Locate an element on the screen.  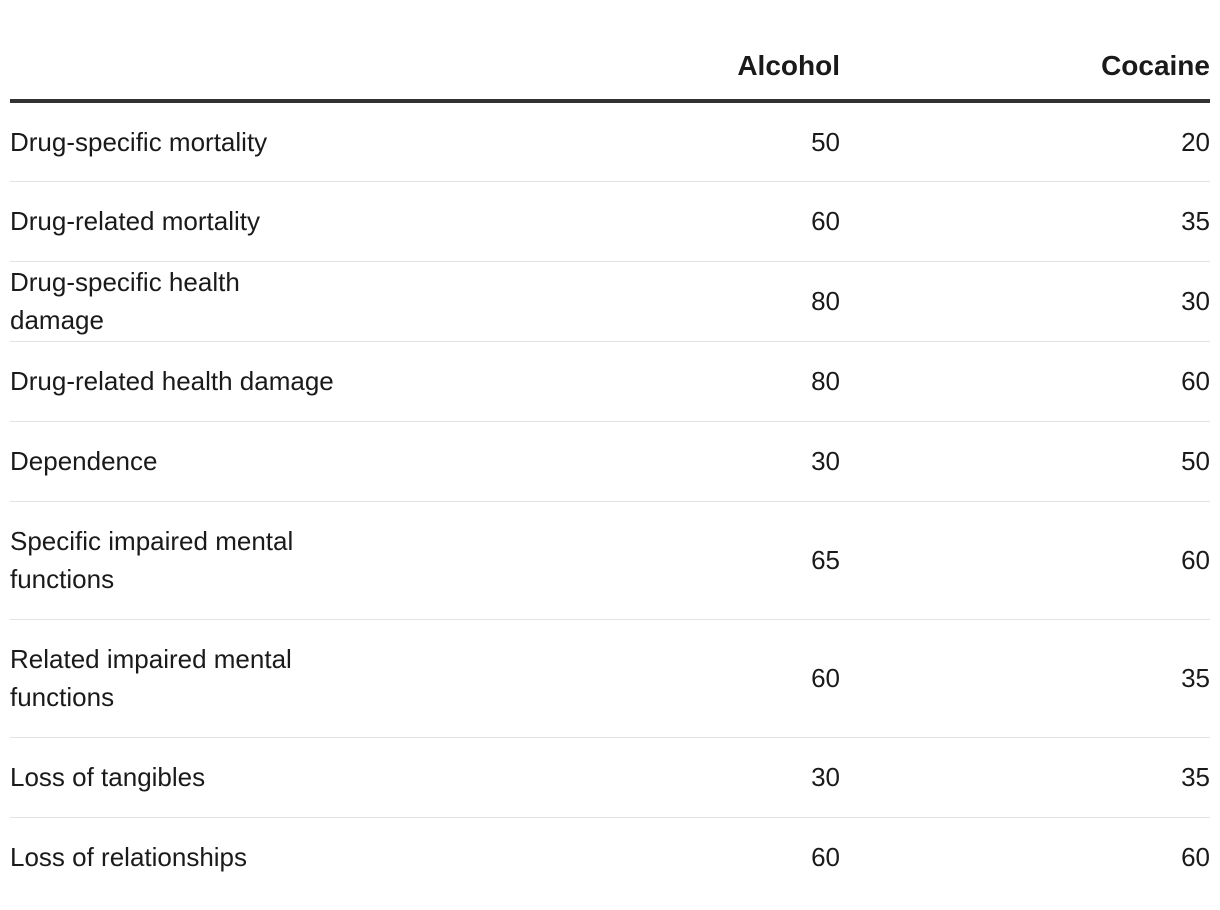
table-row: Dependence 30 50 is located at coordinates (610, 461).